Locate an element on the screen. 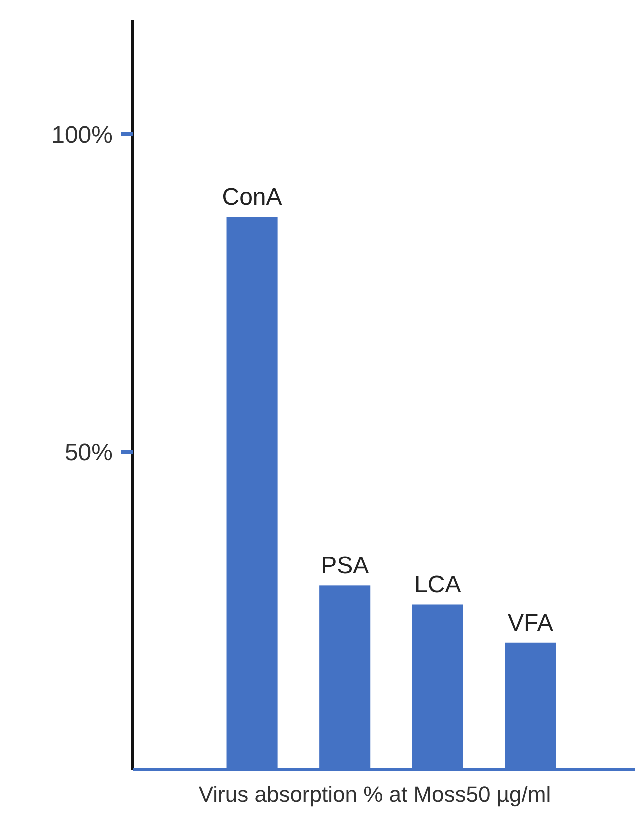 Image resolution: width=635 pixels, height=820 pixels. x-axis-title: Virus absorption % at Moss50 µg/ml is located at coordinates (375, 794).